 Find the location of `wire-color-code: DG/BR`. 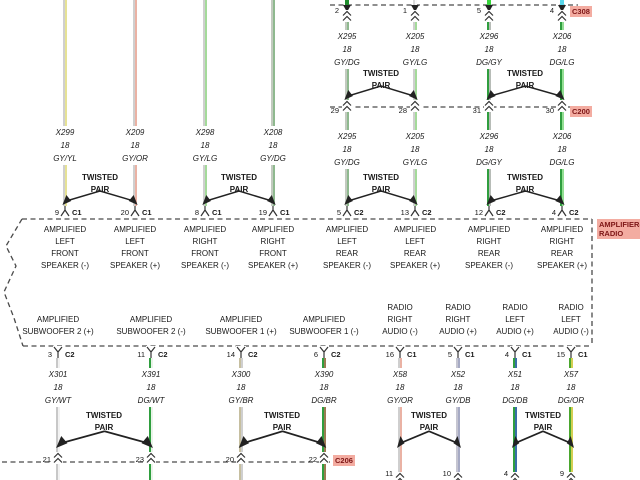

wire-color-code: DG/BR is located at coordinates (324, 400).